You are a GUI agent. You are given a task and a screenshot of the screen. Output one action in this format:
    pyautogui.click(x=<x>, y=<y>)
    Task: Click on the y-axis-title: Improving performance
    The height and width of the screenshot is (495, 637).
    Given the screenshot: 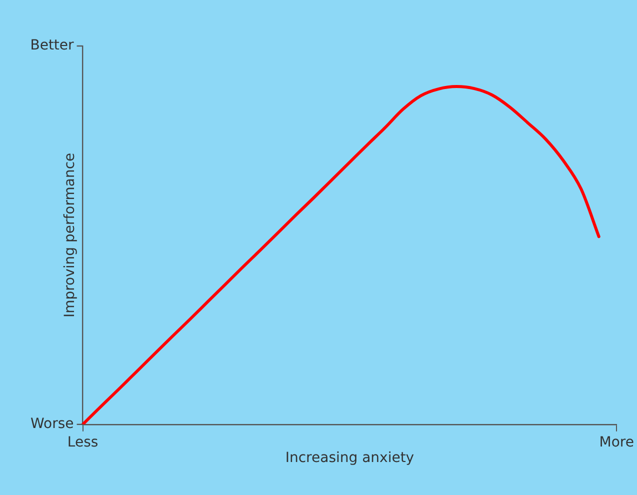 What is the action you would take?
    pyautogui.click(x=70, y=235)
    